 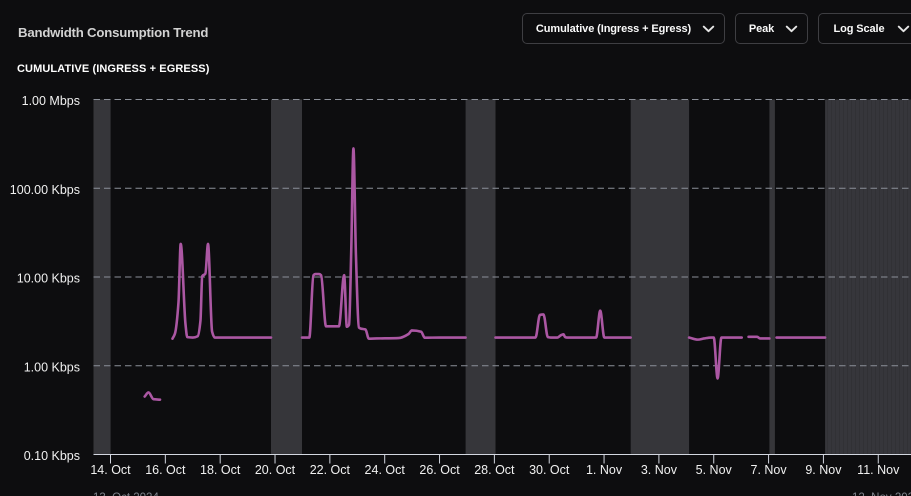 I want to click on x-tick-label: 22. Oct, so click(x=330, y=470).